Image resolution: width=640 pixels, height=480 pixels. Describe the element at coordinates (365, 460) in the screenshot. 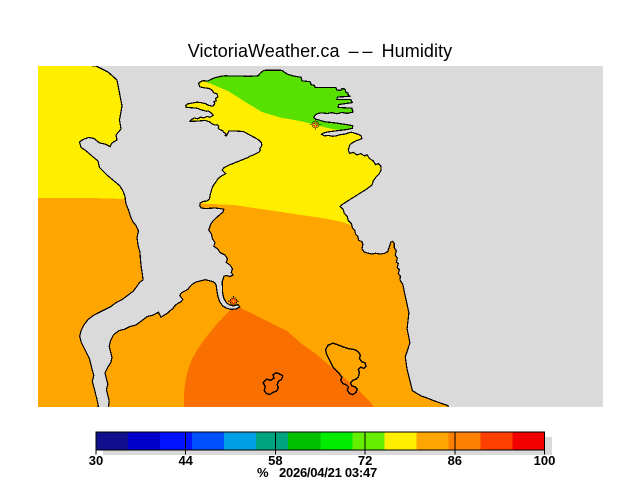

I see `svg-text: 72` at that location.